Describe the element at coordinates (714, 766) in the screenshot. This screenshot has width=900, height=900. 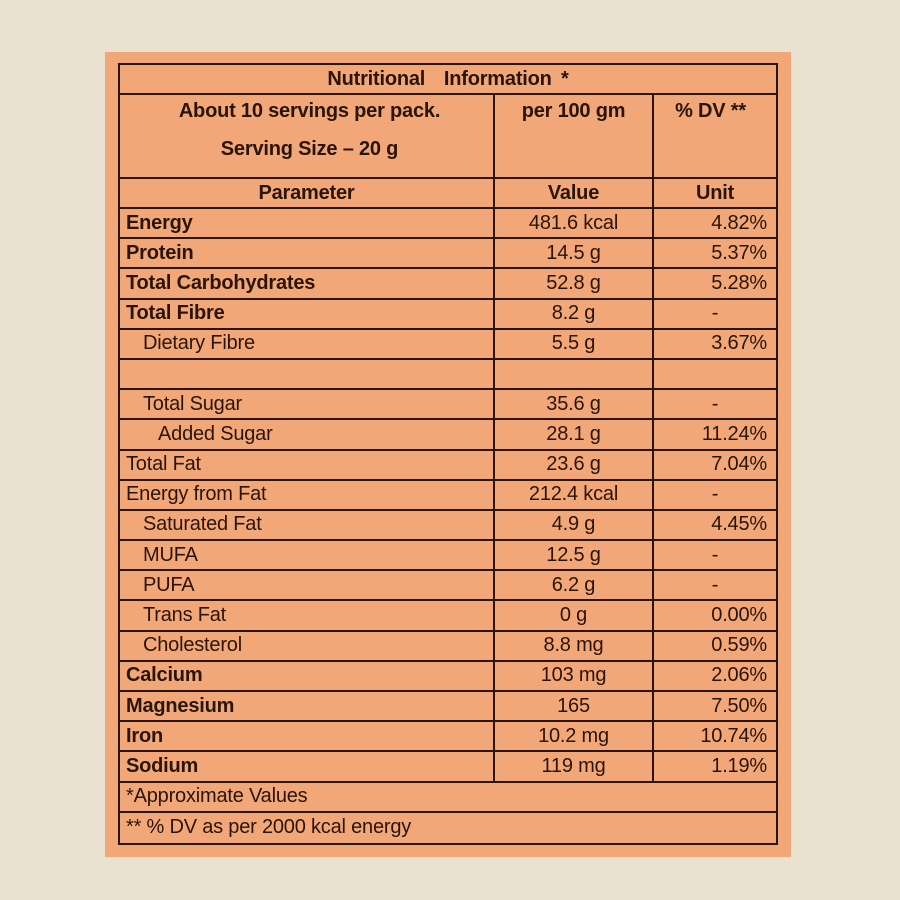
I see `unit-cell: 1.19%` at that location.